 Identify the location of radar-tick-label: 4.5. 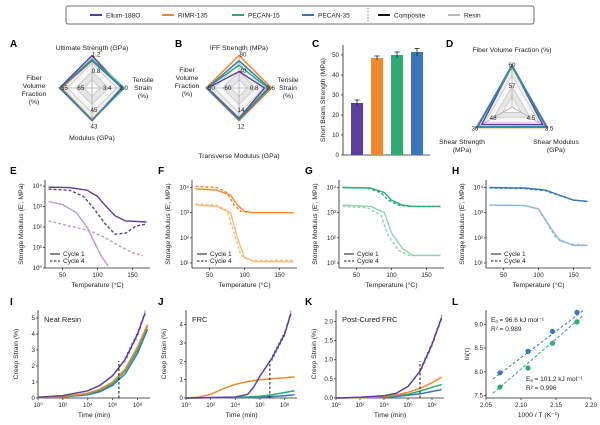
(531, 118).